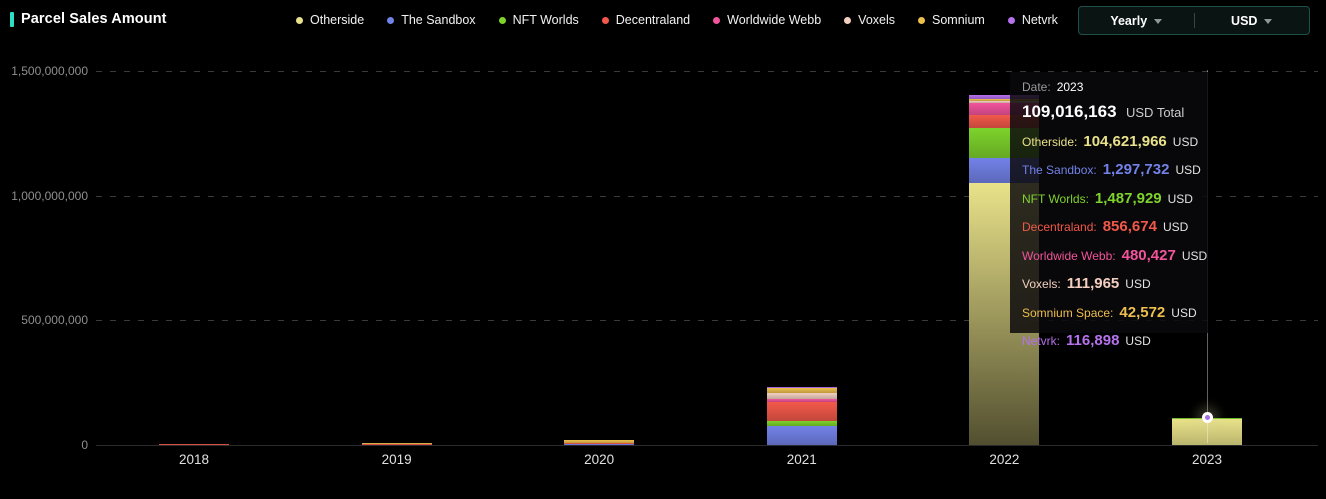 This screenshot has width=1326, height=499. What do you see at coordinates (1093, 340) in the screenshot?
I see `tooltip-row-value: 116,898` at bounding box center [1093, 340].